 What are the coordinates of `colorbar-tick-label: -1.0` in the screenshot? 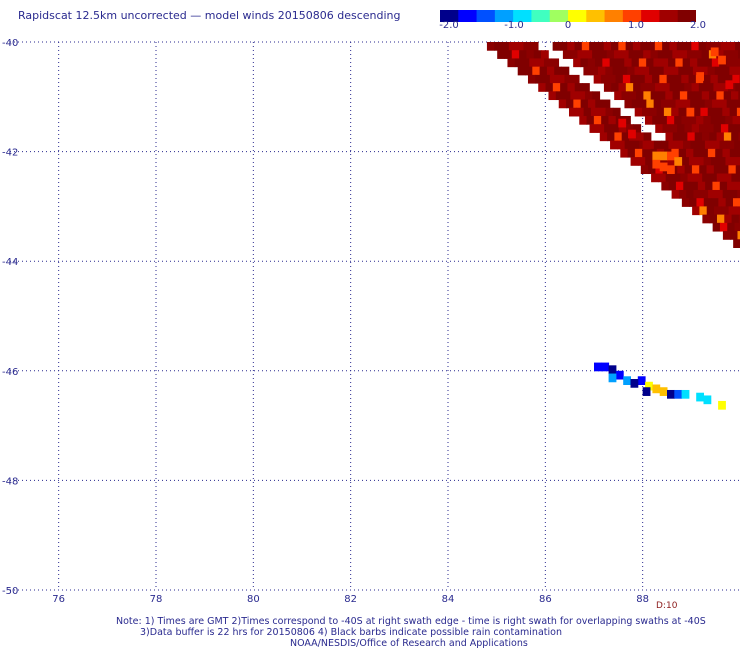 It's located at (514, 25).